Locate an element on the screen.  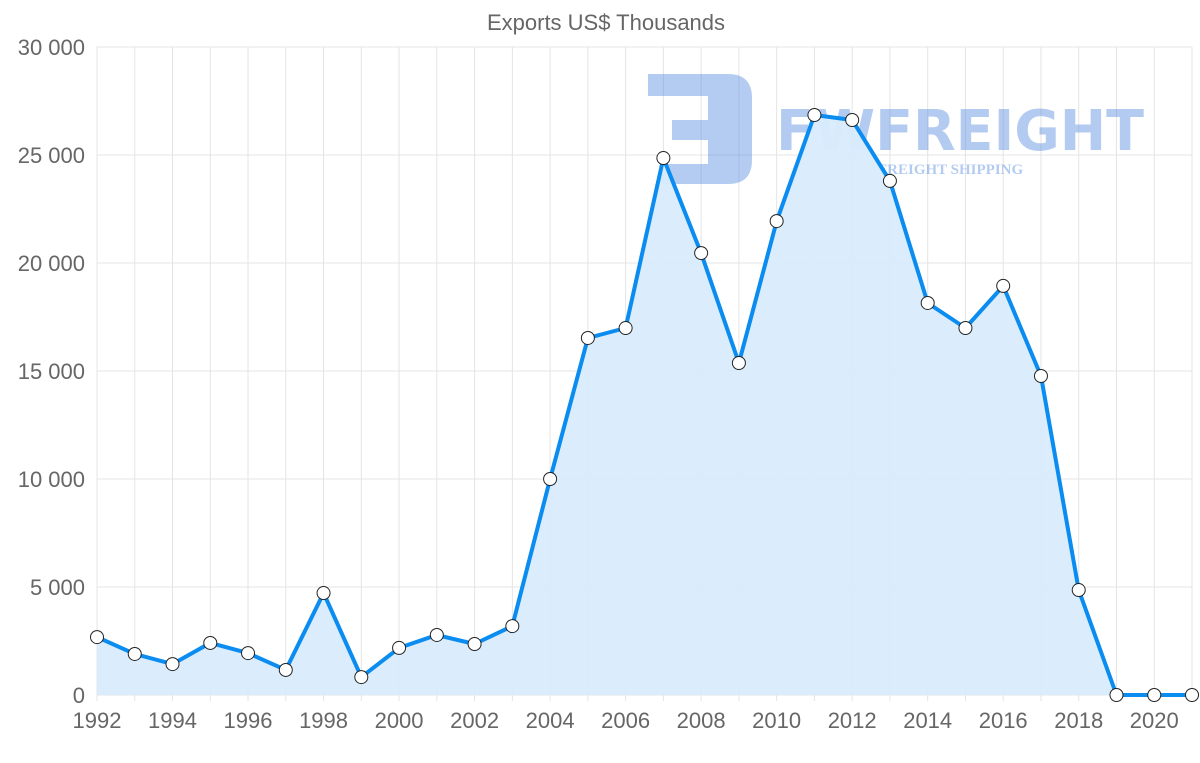
data-point-2014 is located at coordinates (927, 302).